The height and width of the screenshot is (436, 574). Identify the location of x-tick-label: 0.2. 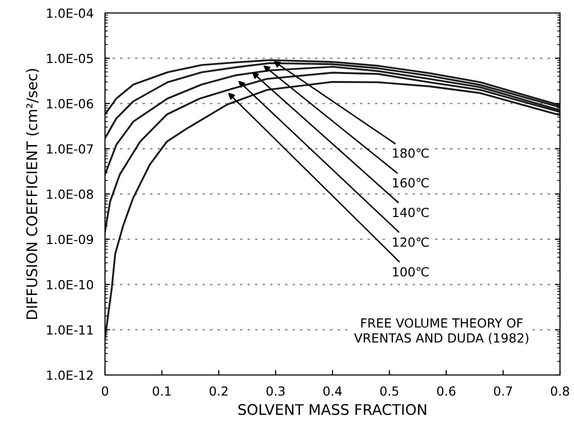
(219, 391).